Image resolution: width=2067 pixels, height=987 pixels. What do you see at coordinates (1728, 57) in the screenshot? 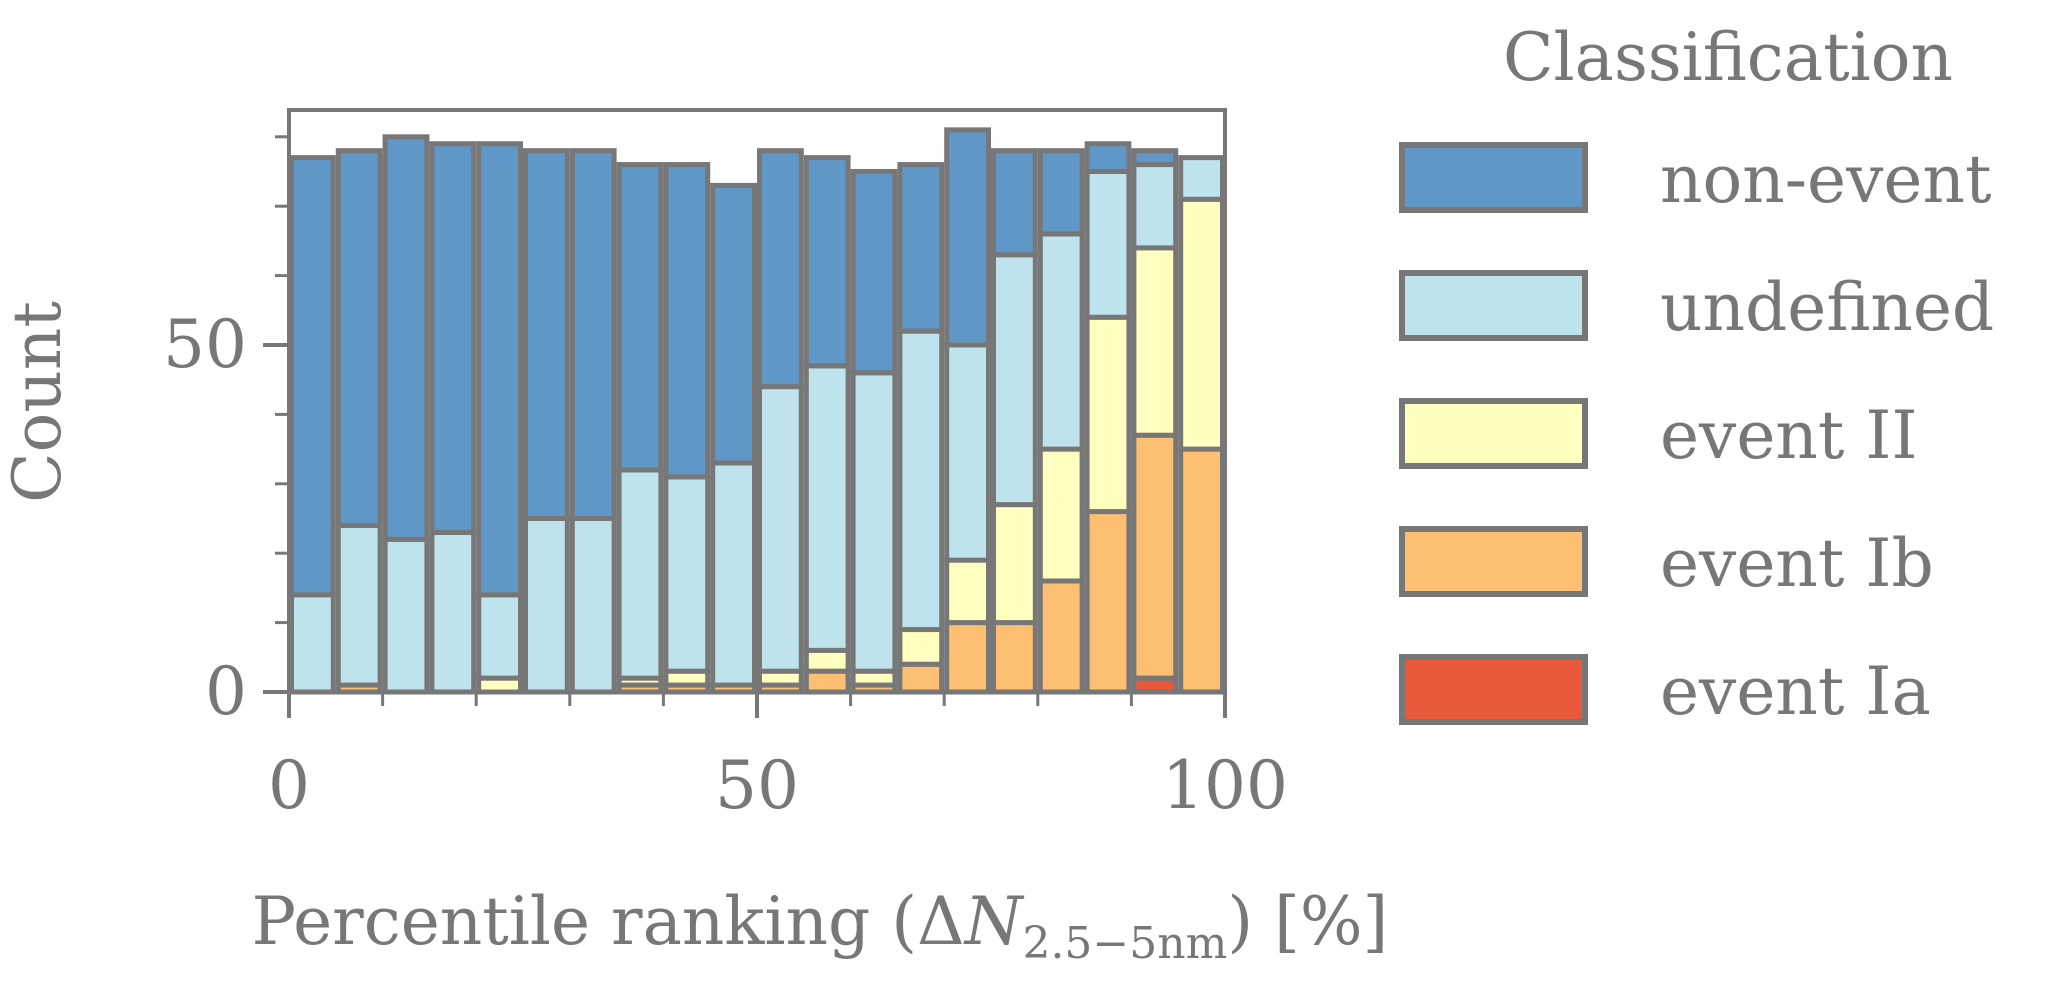
I see `legend-title: Classification` at bounding box center [1728, 57].